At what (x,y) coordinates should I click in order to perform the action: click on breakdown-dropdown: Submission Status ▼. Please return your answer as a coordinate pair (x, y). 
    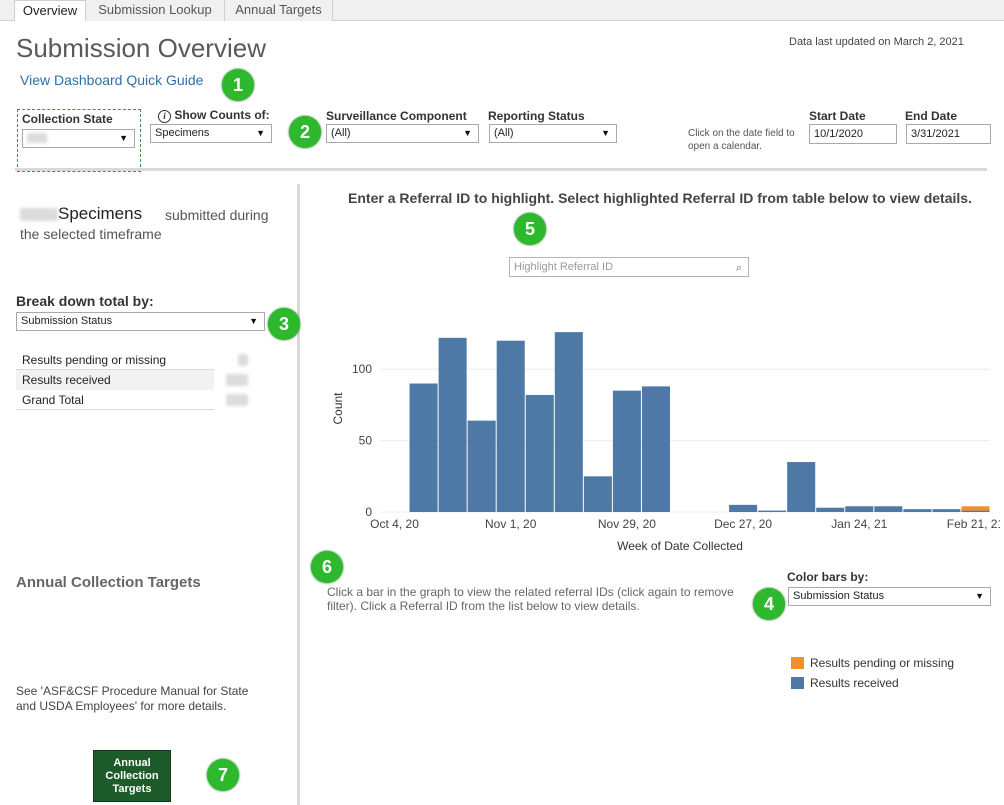
    Looking at the image, I should click on (140, 321).